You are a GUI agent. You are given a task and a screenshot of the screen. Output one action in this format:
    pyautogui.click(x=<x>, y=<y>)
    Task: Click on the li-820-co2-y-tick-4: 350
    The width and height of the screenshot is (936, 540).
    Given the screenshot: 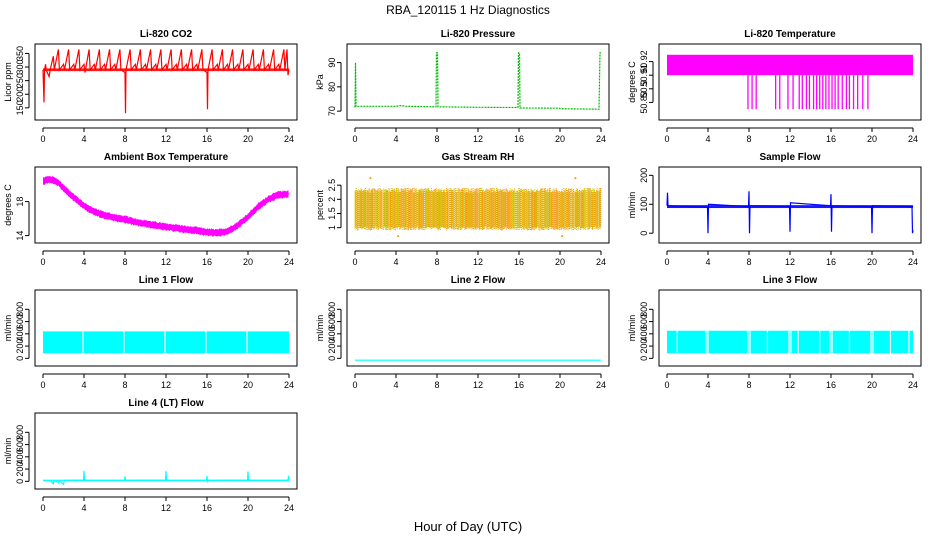 What is the action you would take?
    pyautogui.click(x=20, y=53)
    